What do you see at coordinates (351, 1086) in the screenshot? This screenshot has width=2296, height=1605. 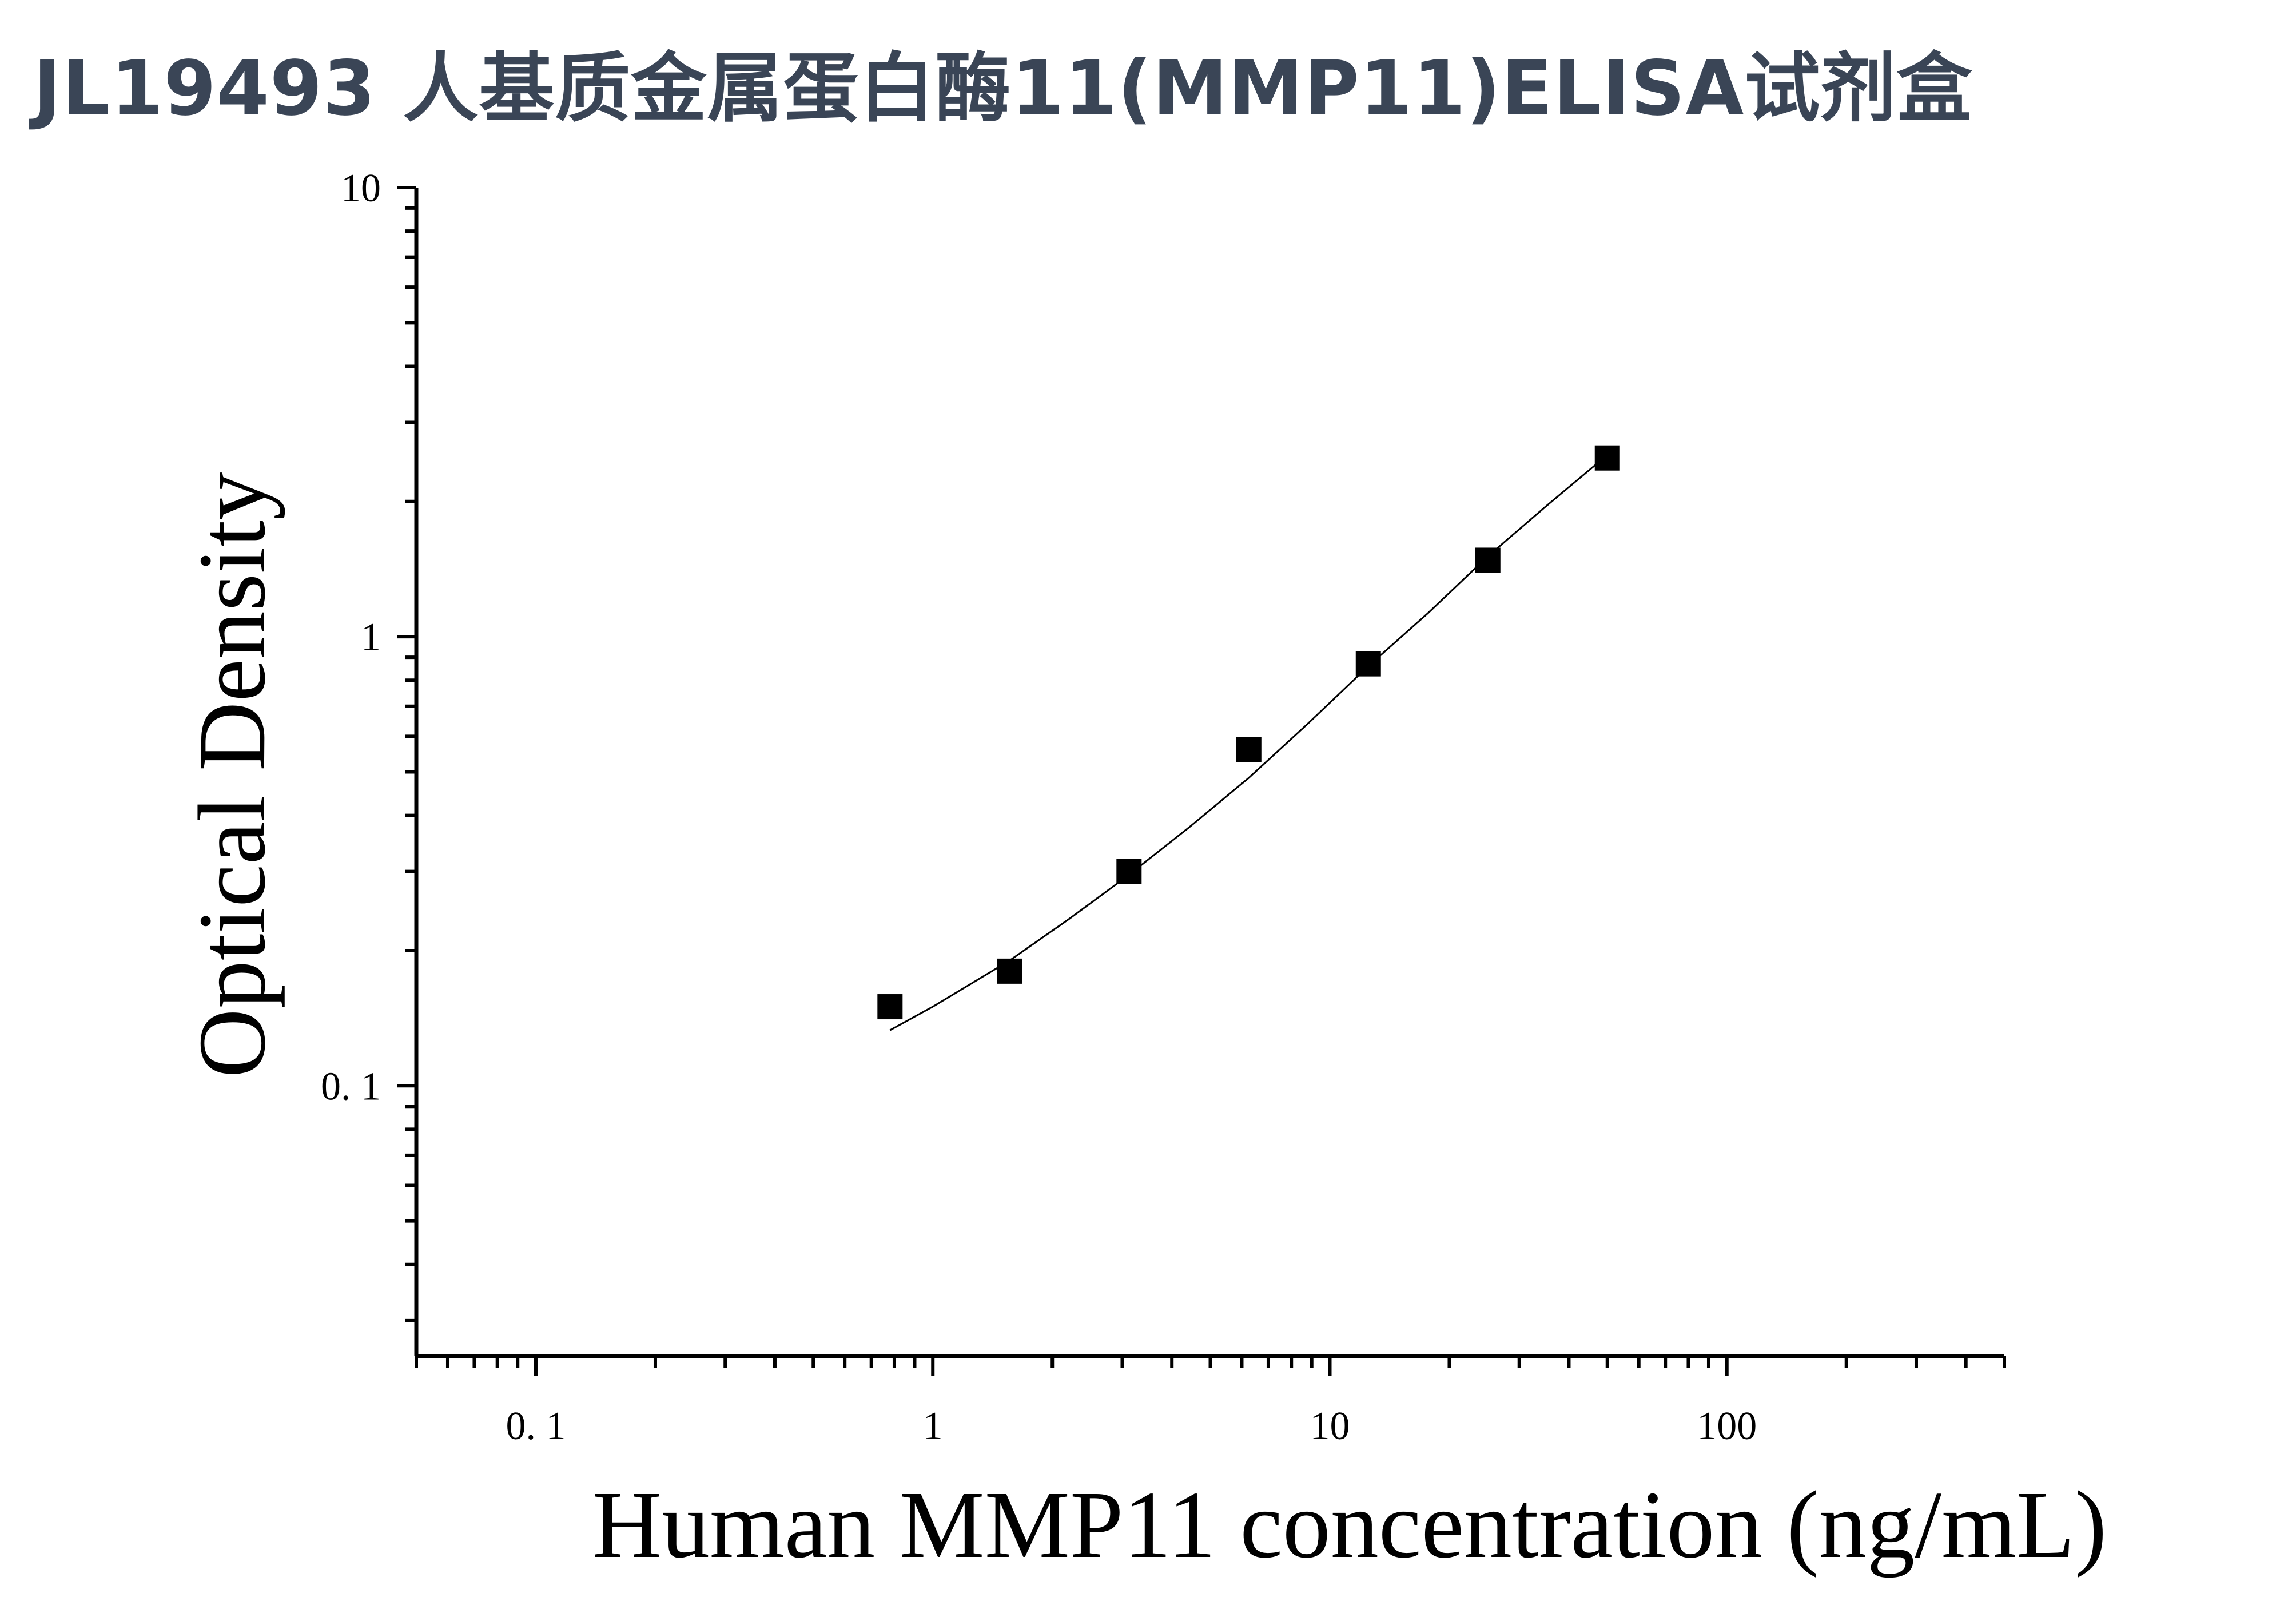 I see `y-tick-label: 0. 1` at bounding box center [351, 1086].